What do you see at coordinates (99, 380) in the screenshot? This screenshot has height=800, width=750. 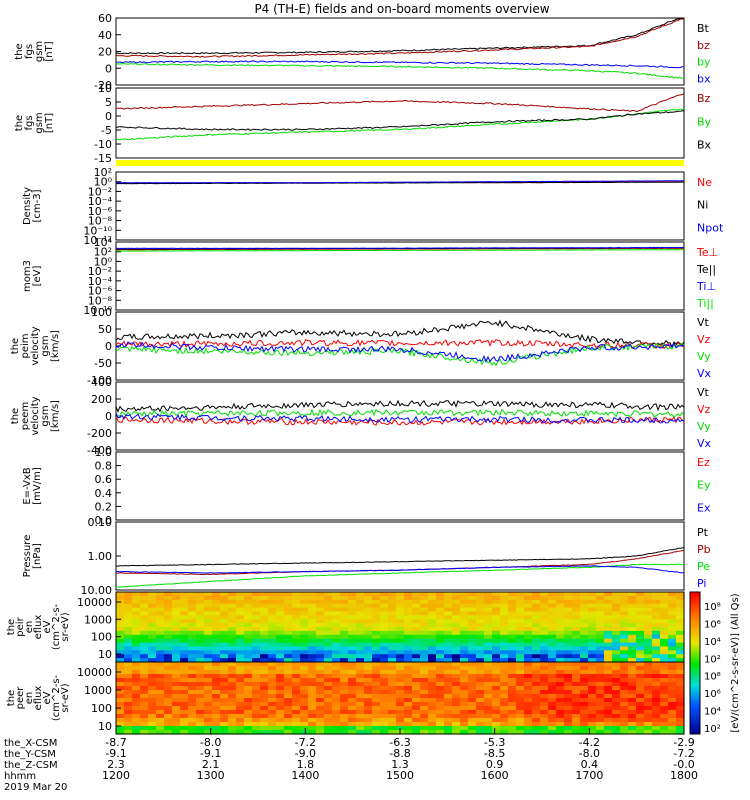 I see `y-tick-label: -100` at bounding box center [99, 380].